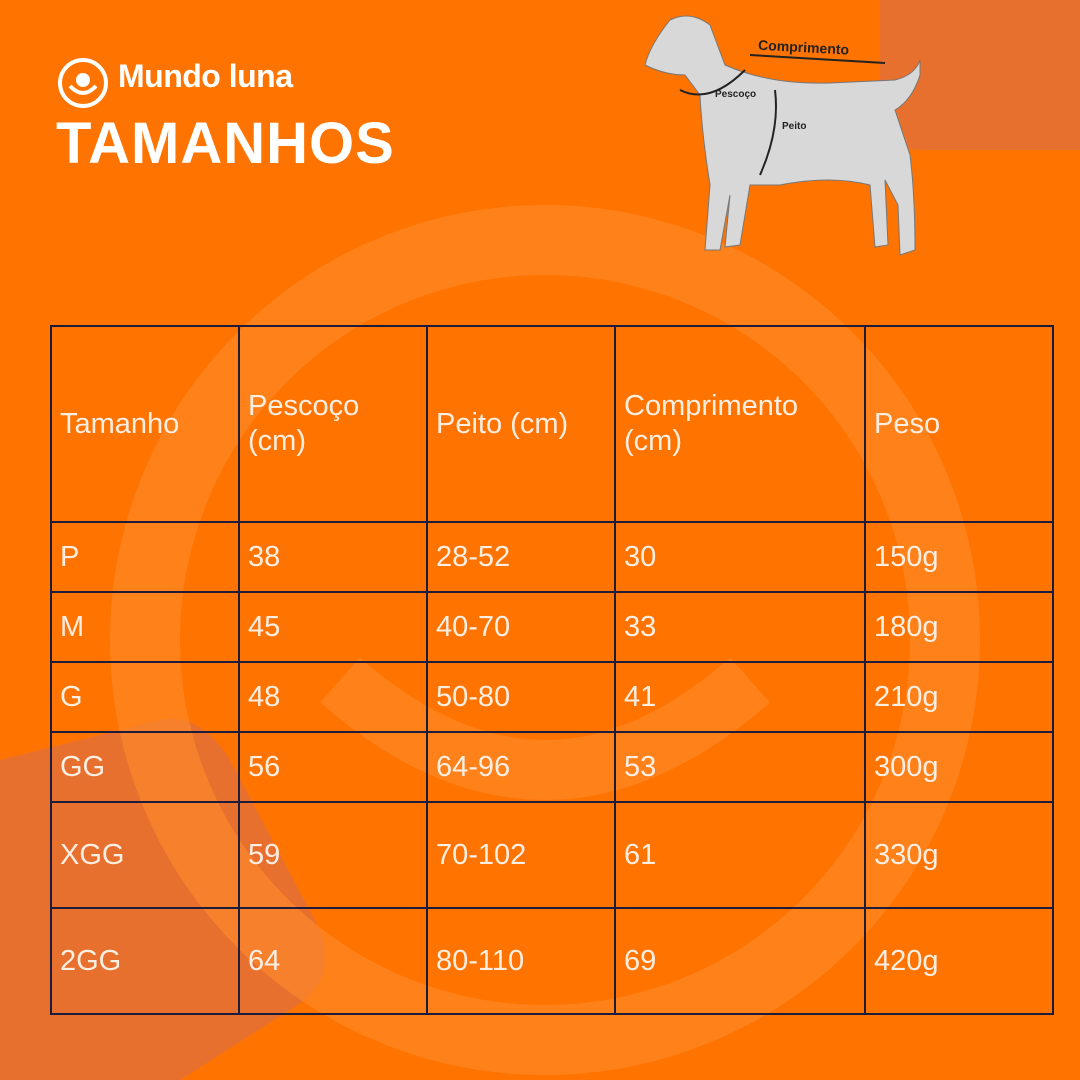 This screenshot has height=1080, width=1080. What do you see at coordinates (959, 697) in the screenshot?
I see `table-cell: 210g` at bounding box center [959, 697].